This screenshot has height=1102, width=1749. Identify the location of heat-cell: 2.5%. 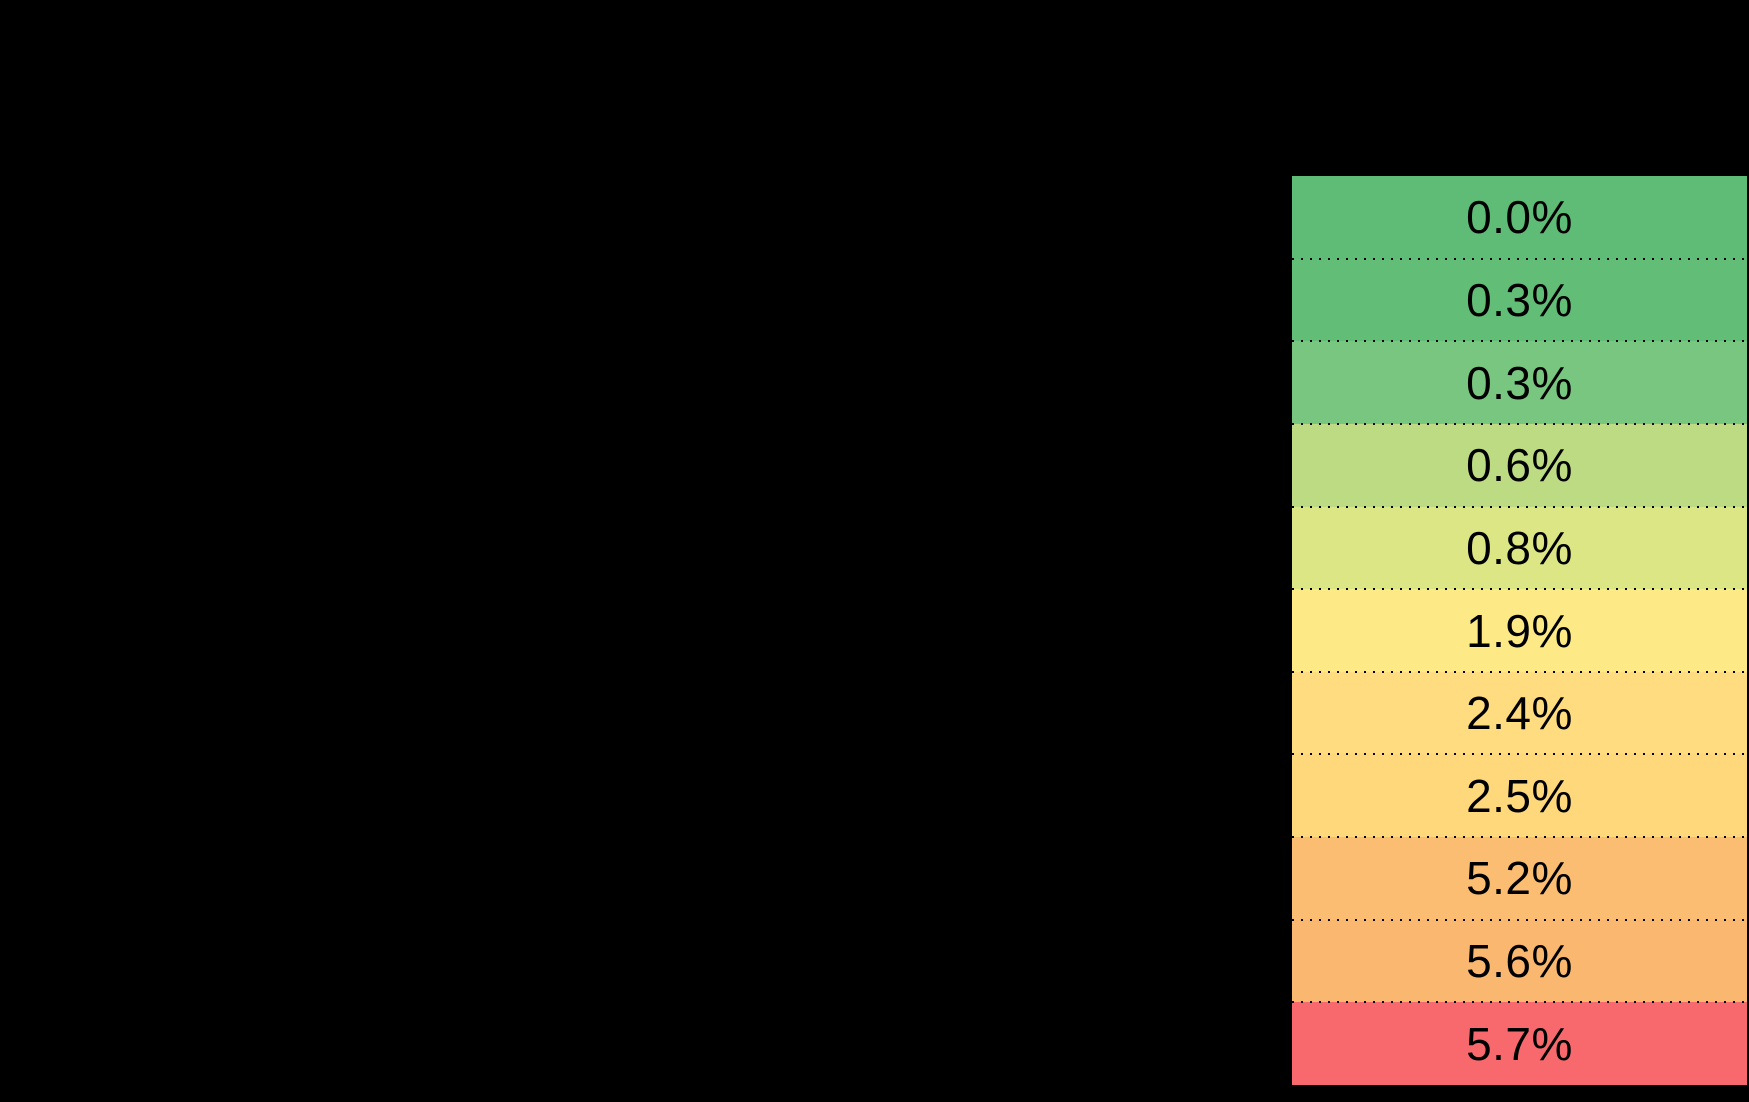
(1519, 795).